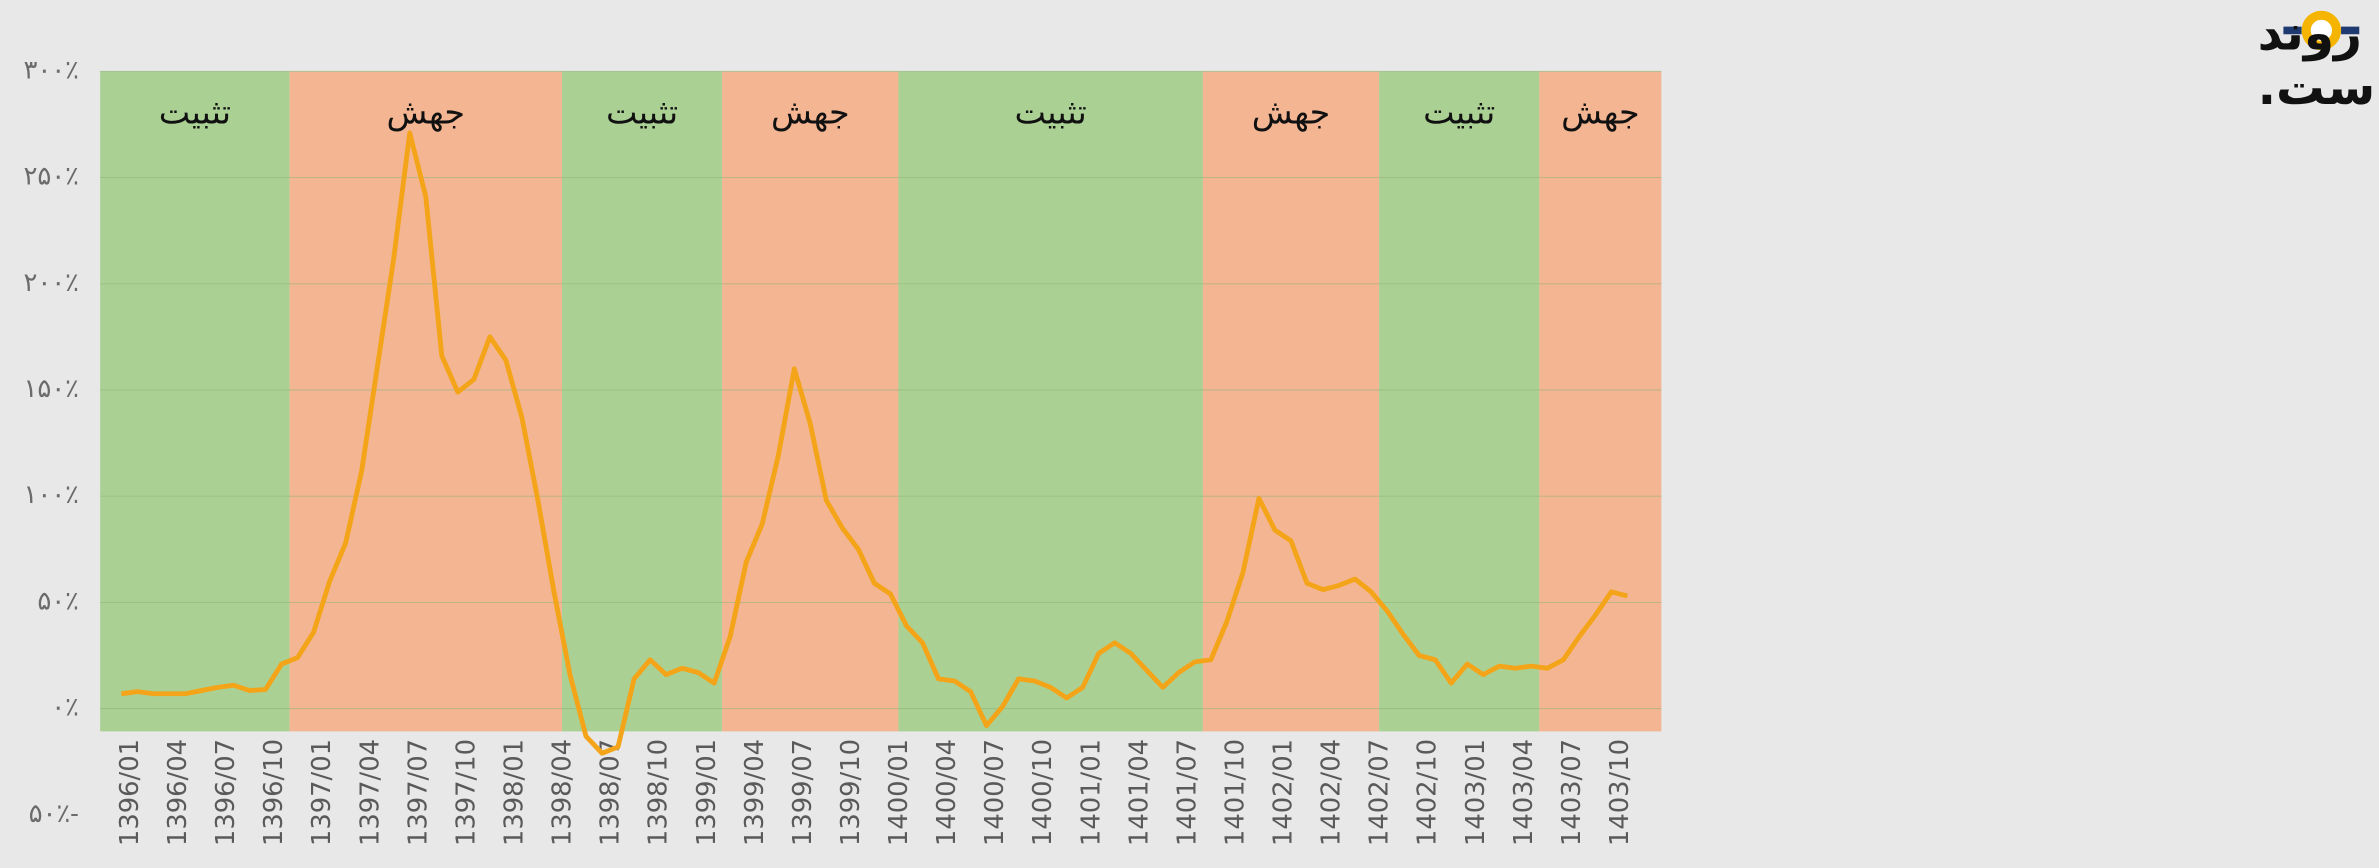 The height and width of the screenshot is (868, 2379). I want to click on x-tick-label: 1403/07, so click(1572, 792).